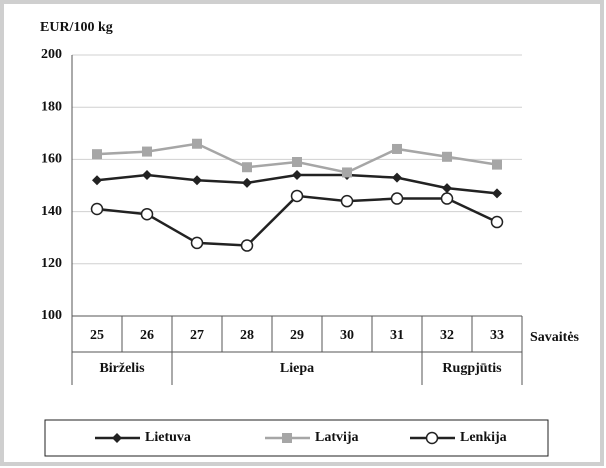 The image size is (606, 468). I want to click on x-tick-label: 26, so click(147, 335).